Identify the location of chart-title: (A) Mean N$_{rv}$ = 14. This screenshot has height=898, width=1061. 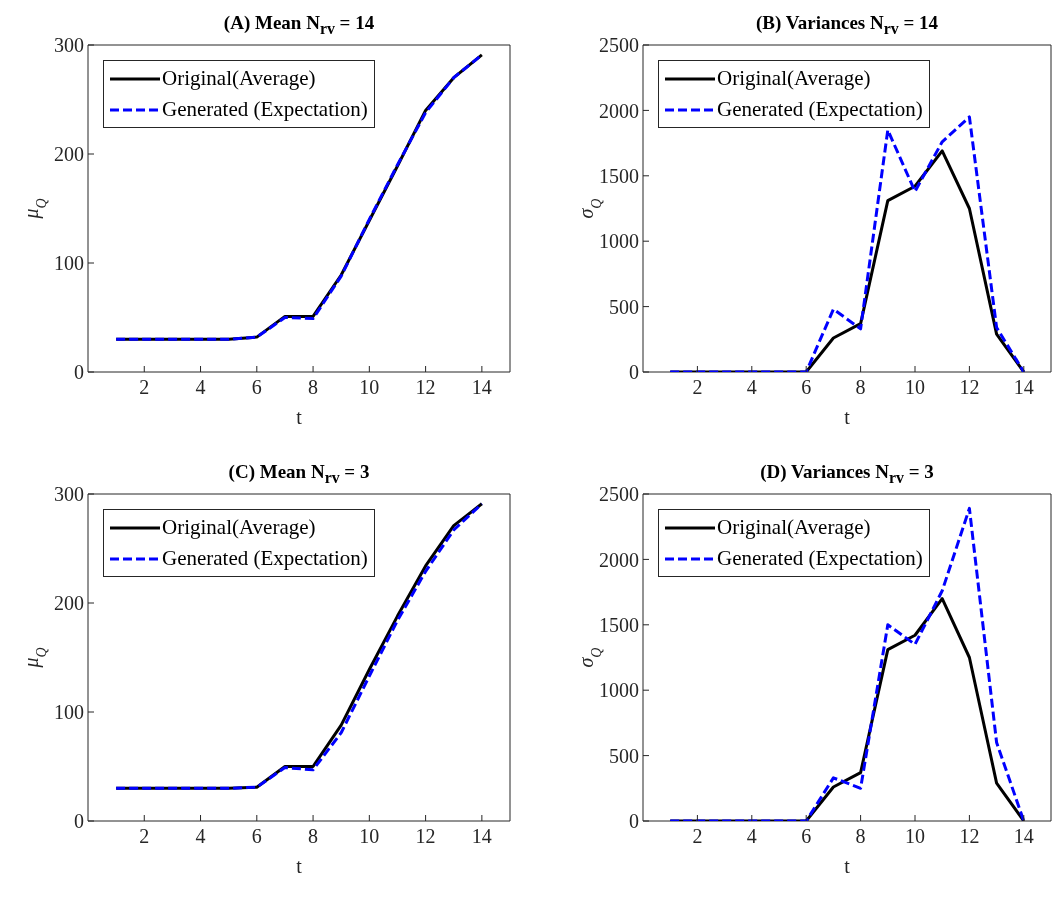
(299, 24).